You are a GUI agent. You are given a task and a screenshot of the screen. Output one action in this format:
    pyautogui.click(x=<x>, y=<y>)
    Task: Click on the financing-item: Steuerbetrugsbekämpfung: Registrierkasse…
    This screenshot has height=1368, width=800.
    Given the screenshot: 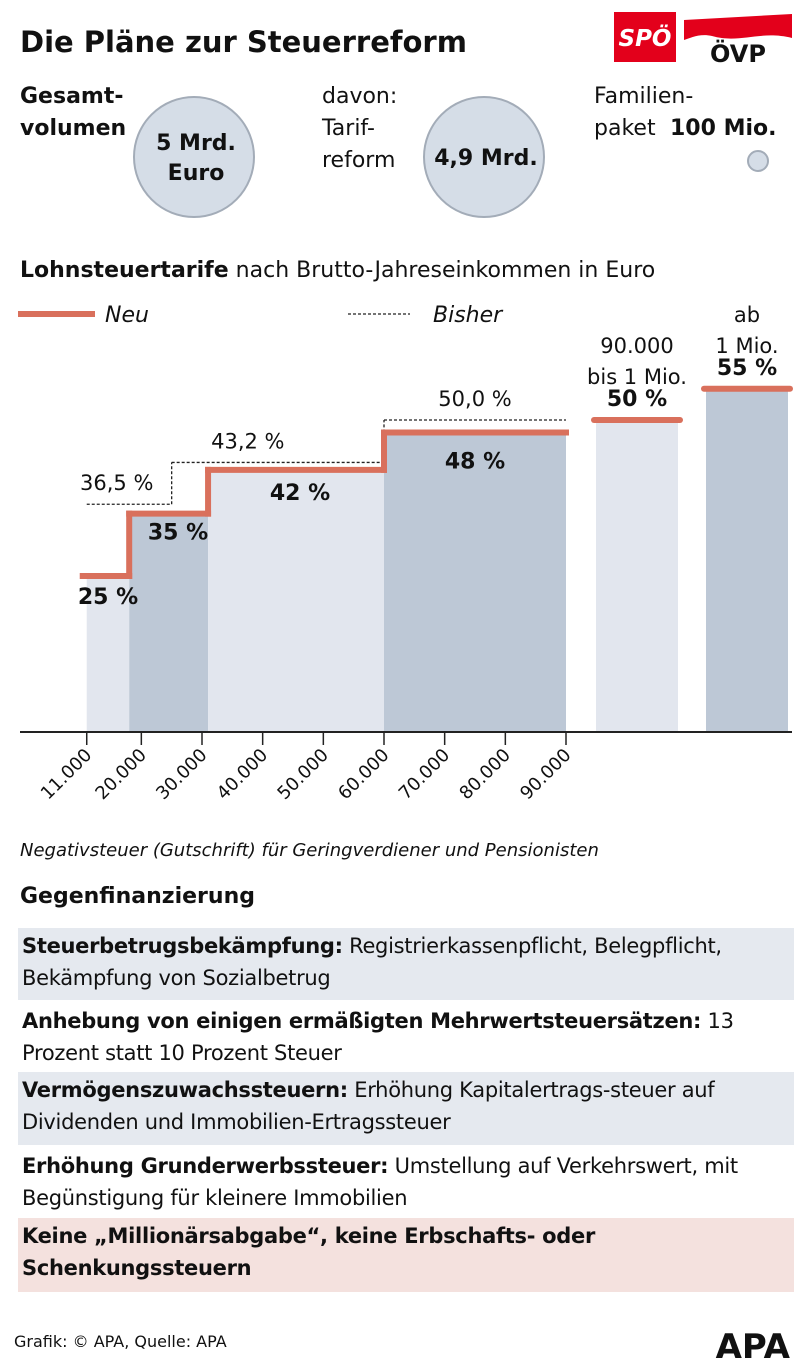 What is the action you would take?
    pyautogui.click(x=406, y=964)
    